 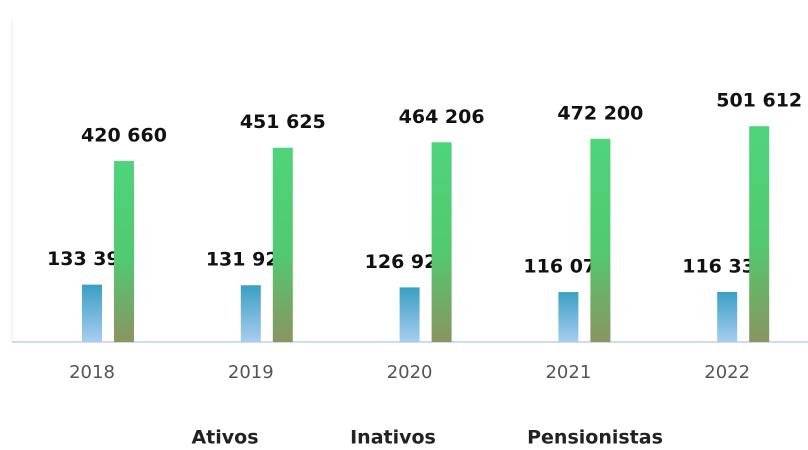 I want to click on legend-label: Inativos, so click(x=393, y=438).